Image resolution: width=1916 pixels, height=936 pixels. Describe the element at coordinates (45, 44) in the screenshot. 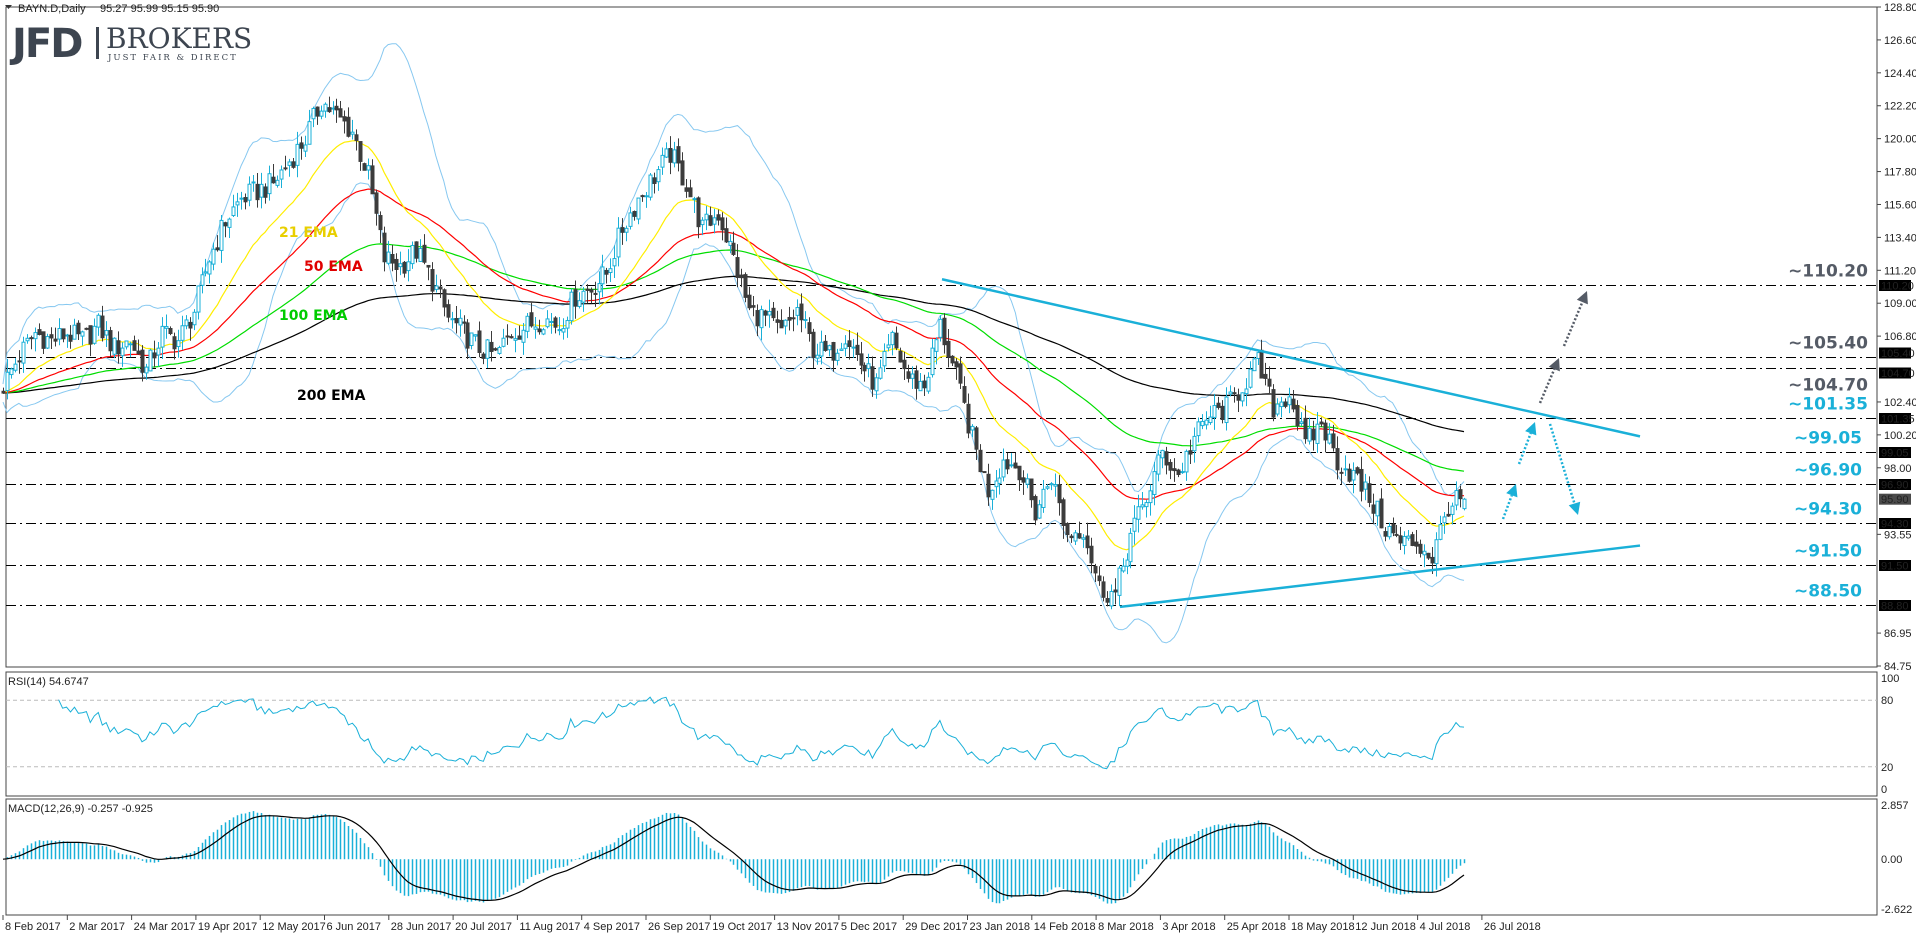

I see `logo-mark: JFD` at that location.